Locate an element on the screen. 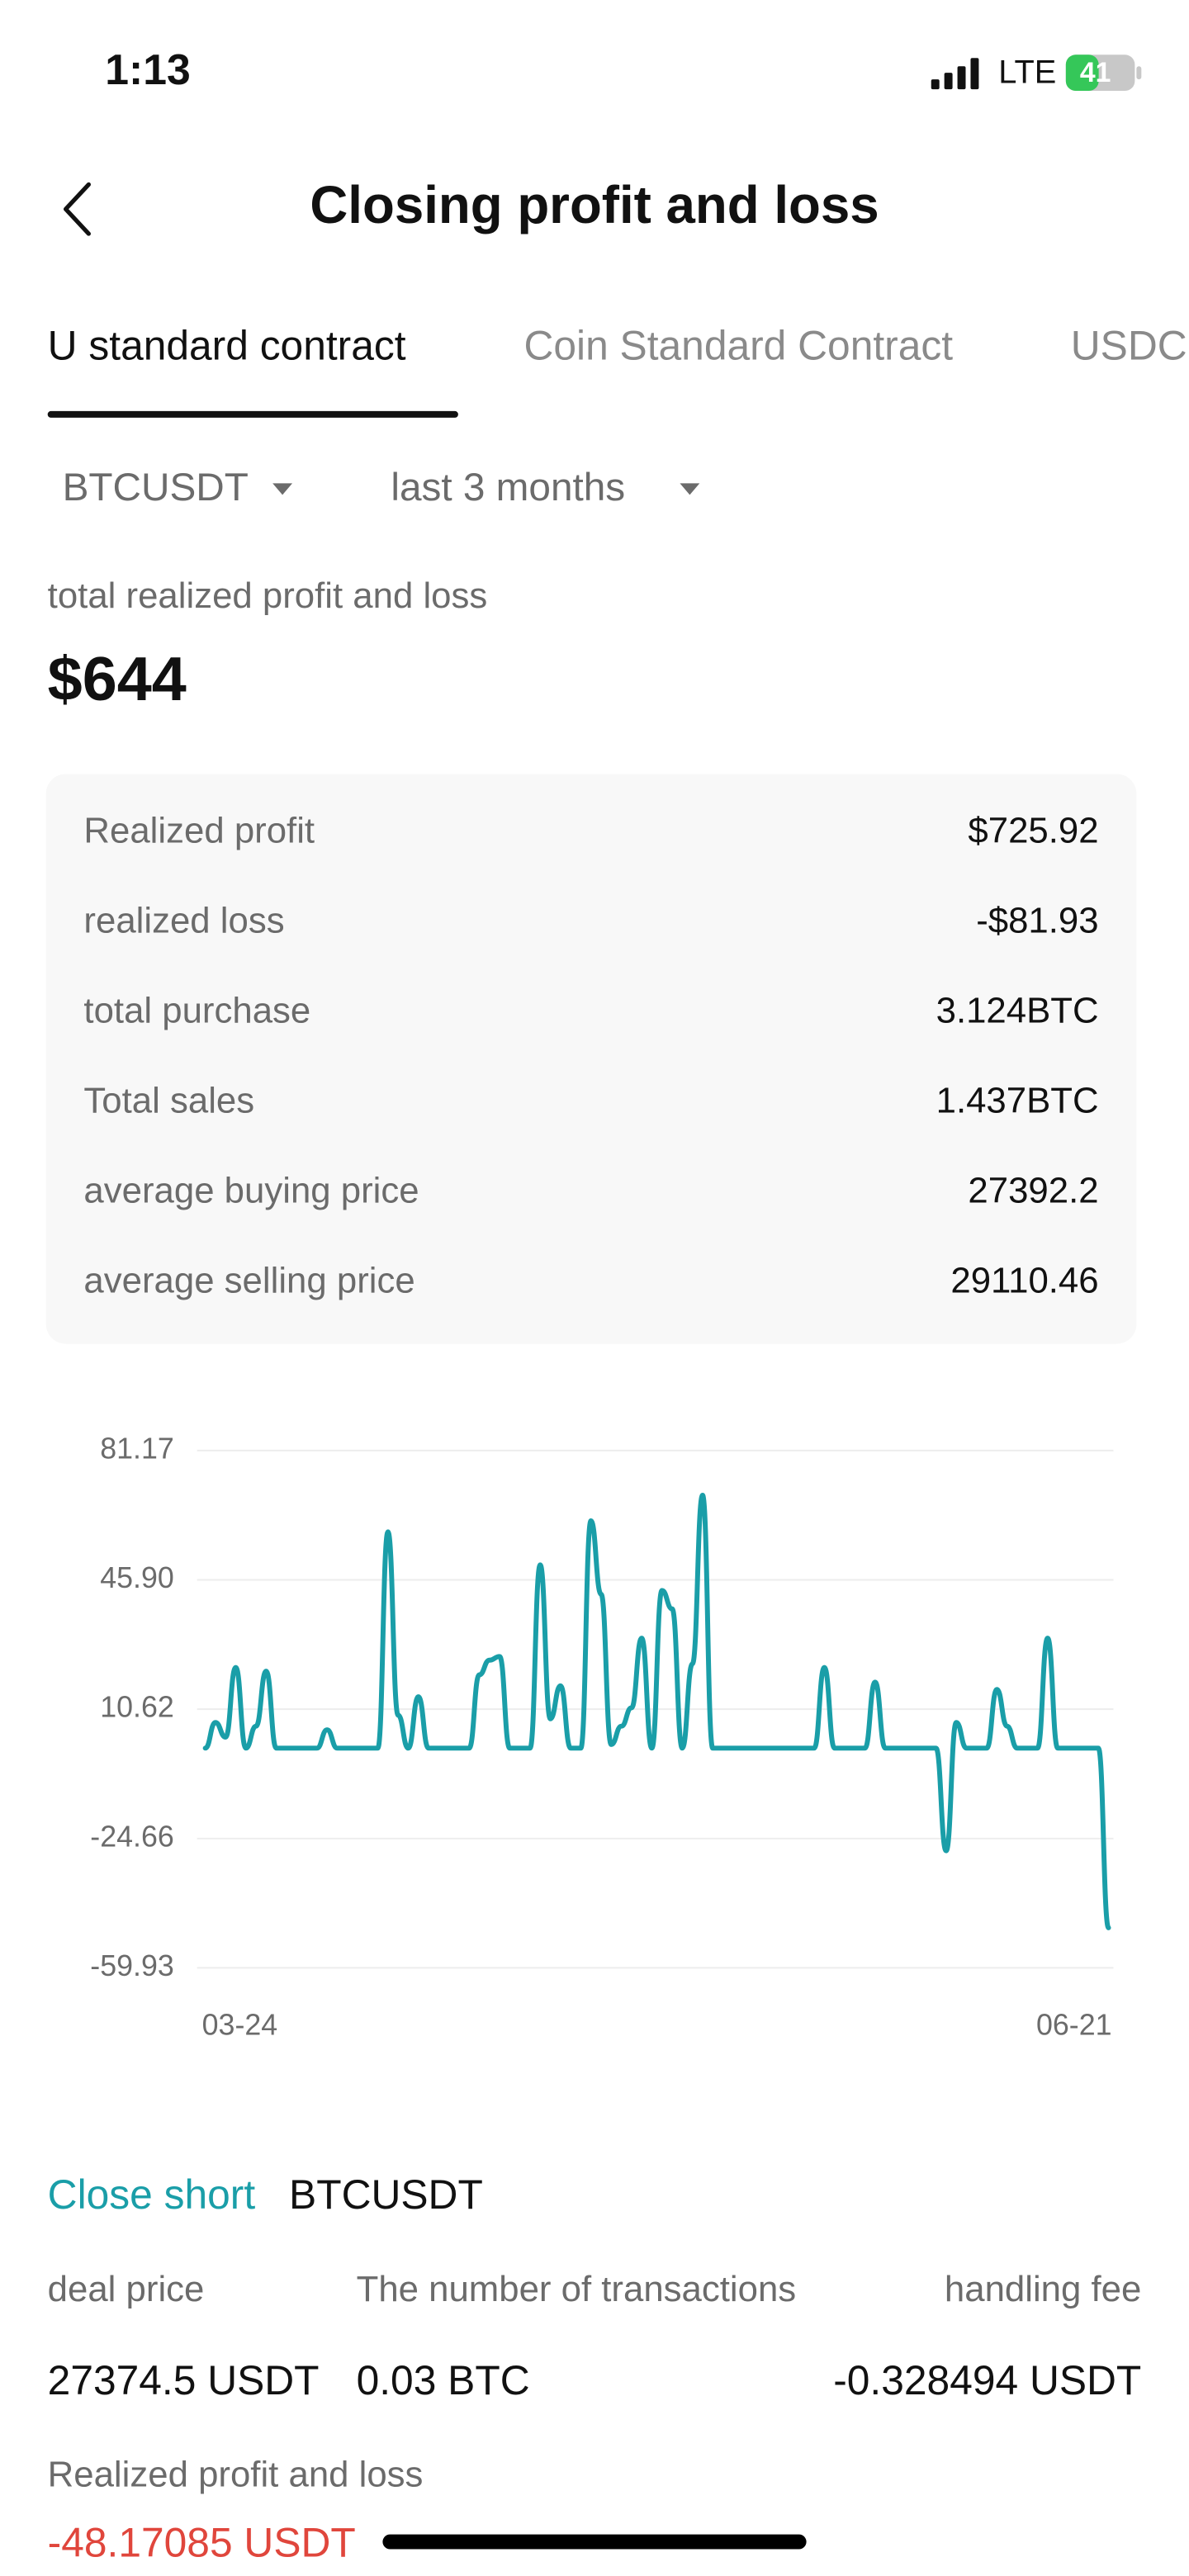 The height and width of the screenshot is (2576, 1189). x-tick-label: 06-21 is located at coordinates (1074, 2024).